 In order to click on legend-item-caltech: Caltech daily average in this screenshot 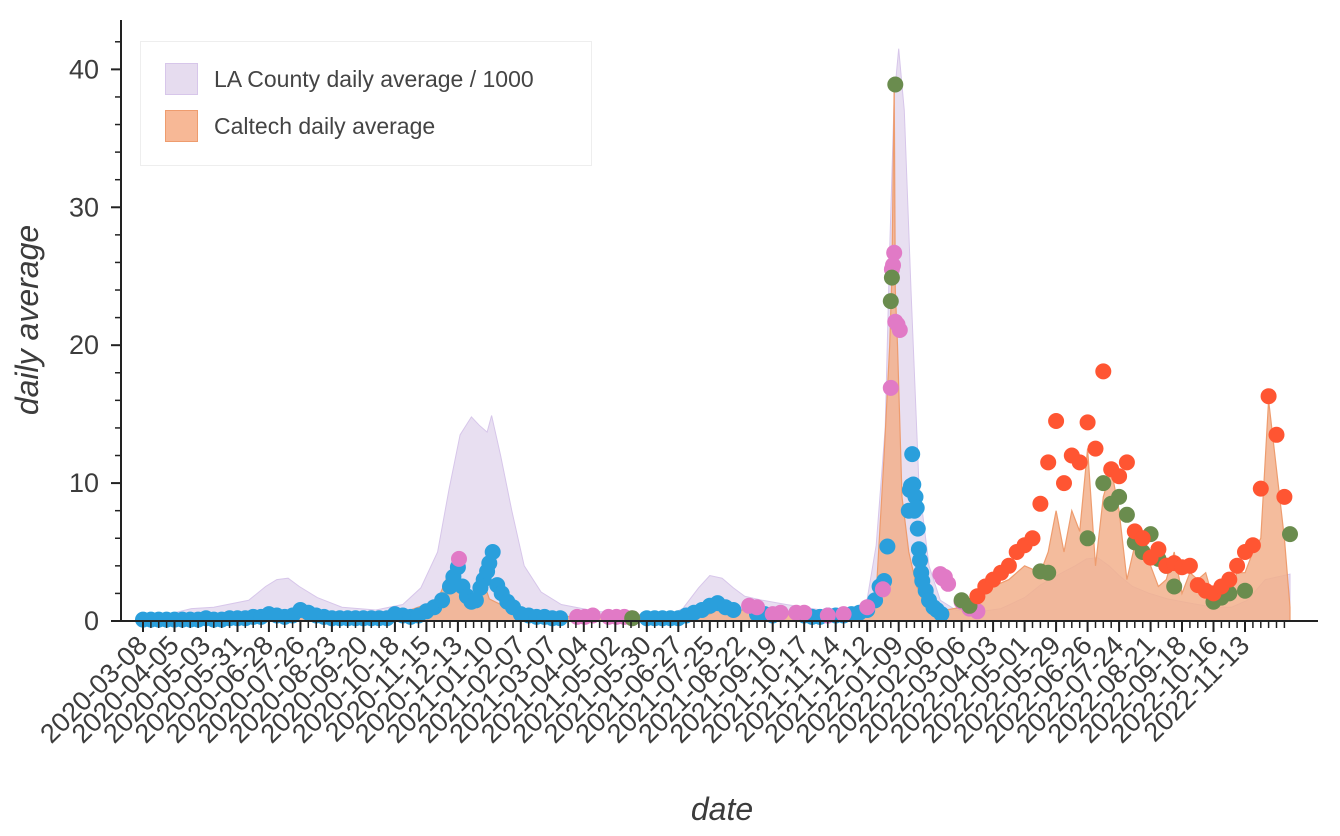, I will do `click(300, 126)`.